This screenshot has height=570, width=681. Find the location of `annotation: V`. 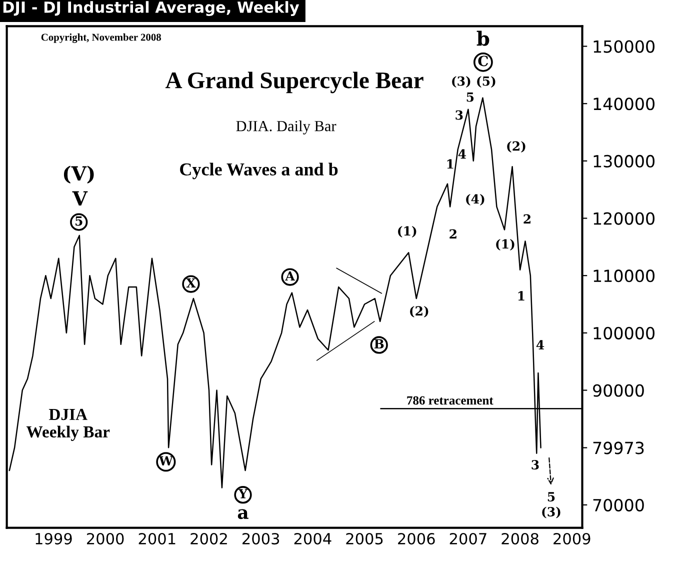

annotation: V is located at coordinates (80, 198).